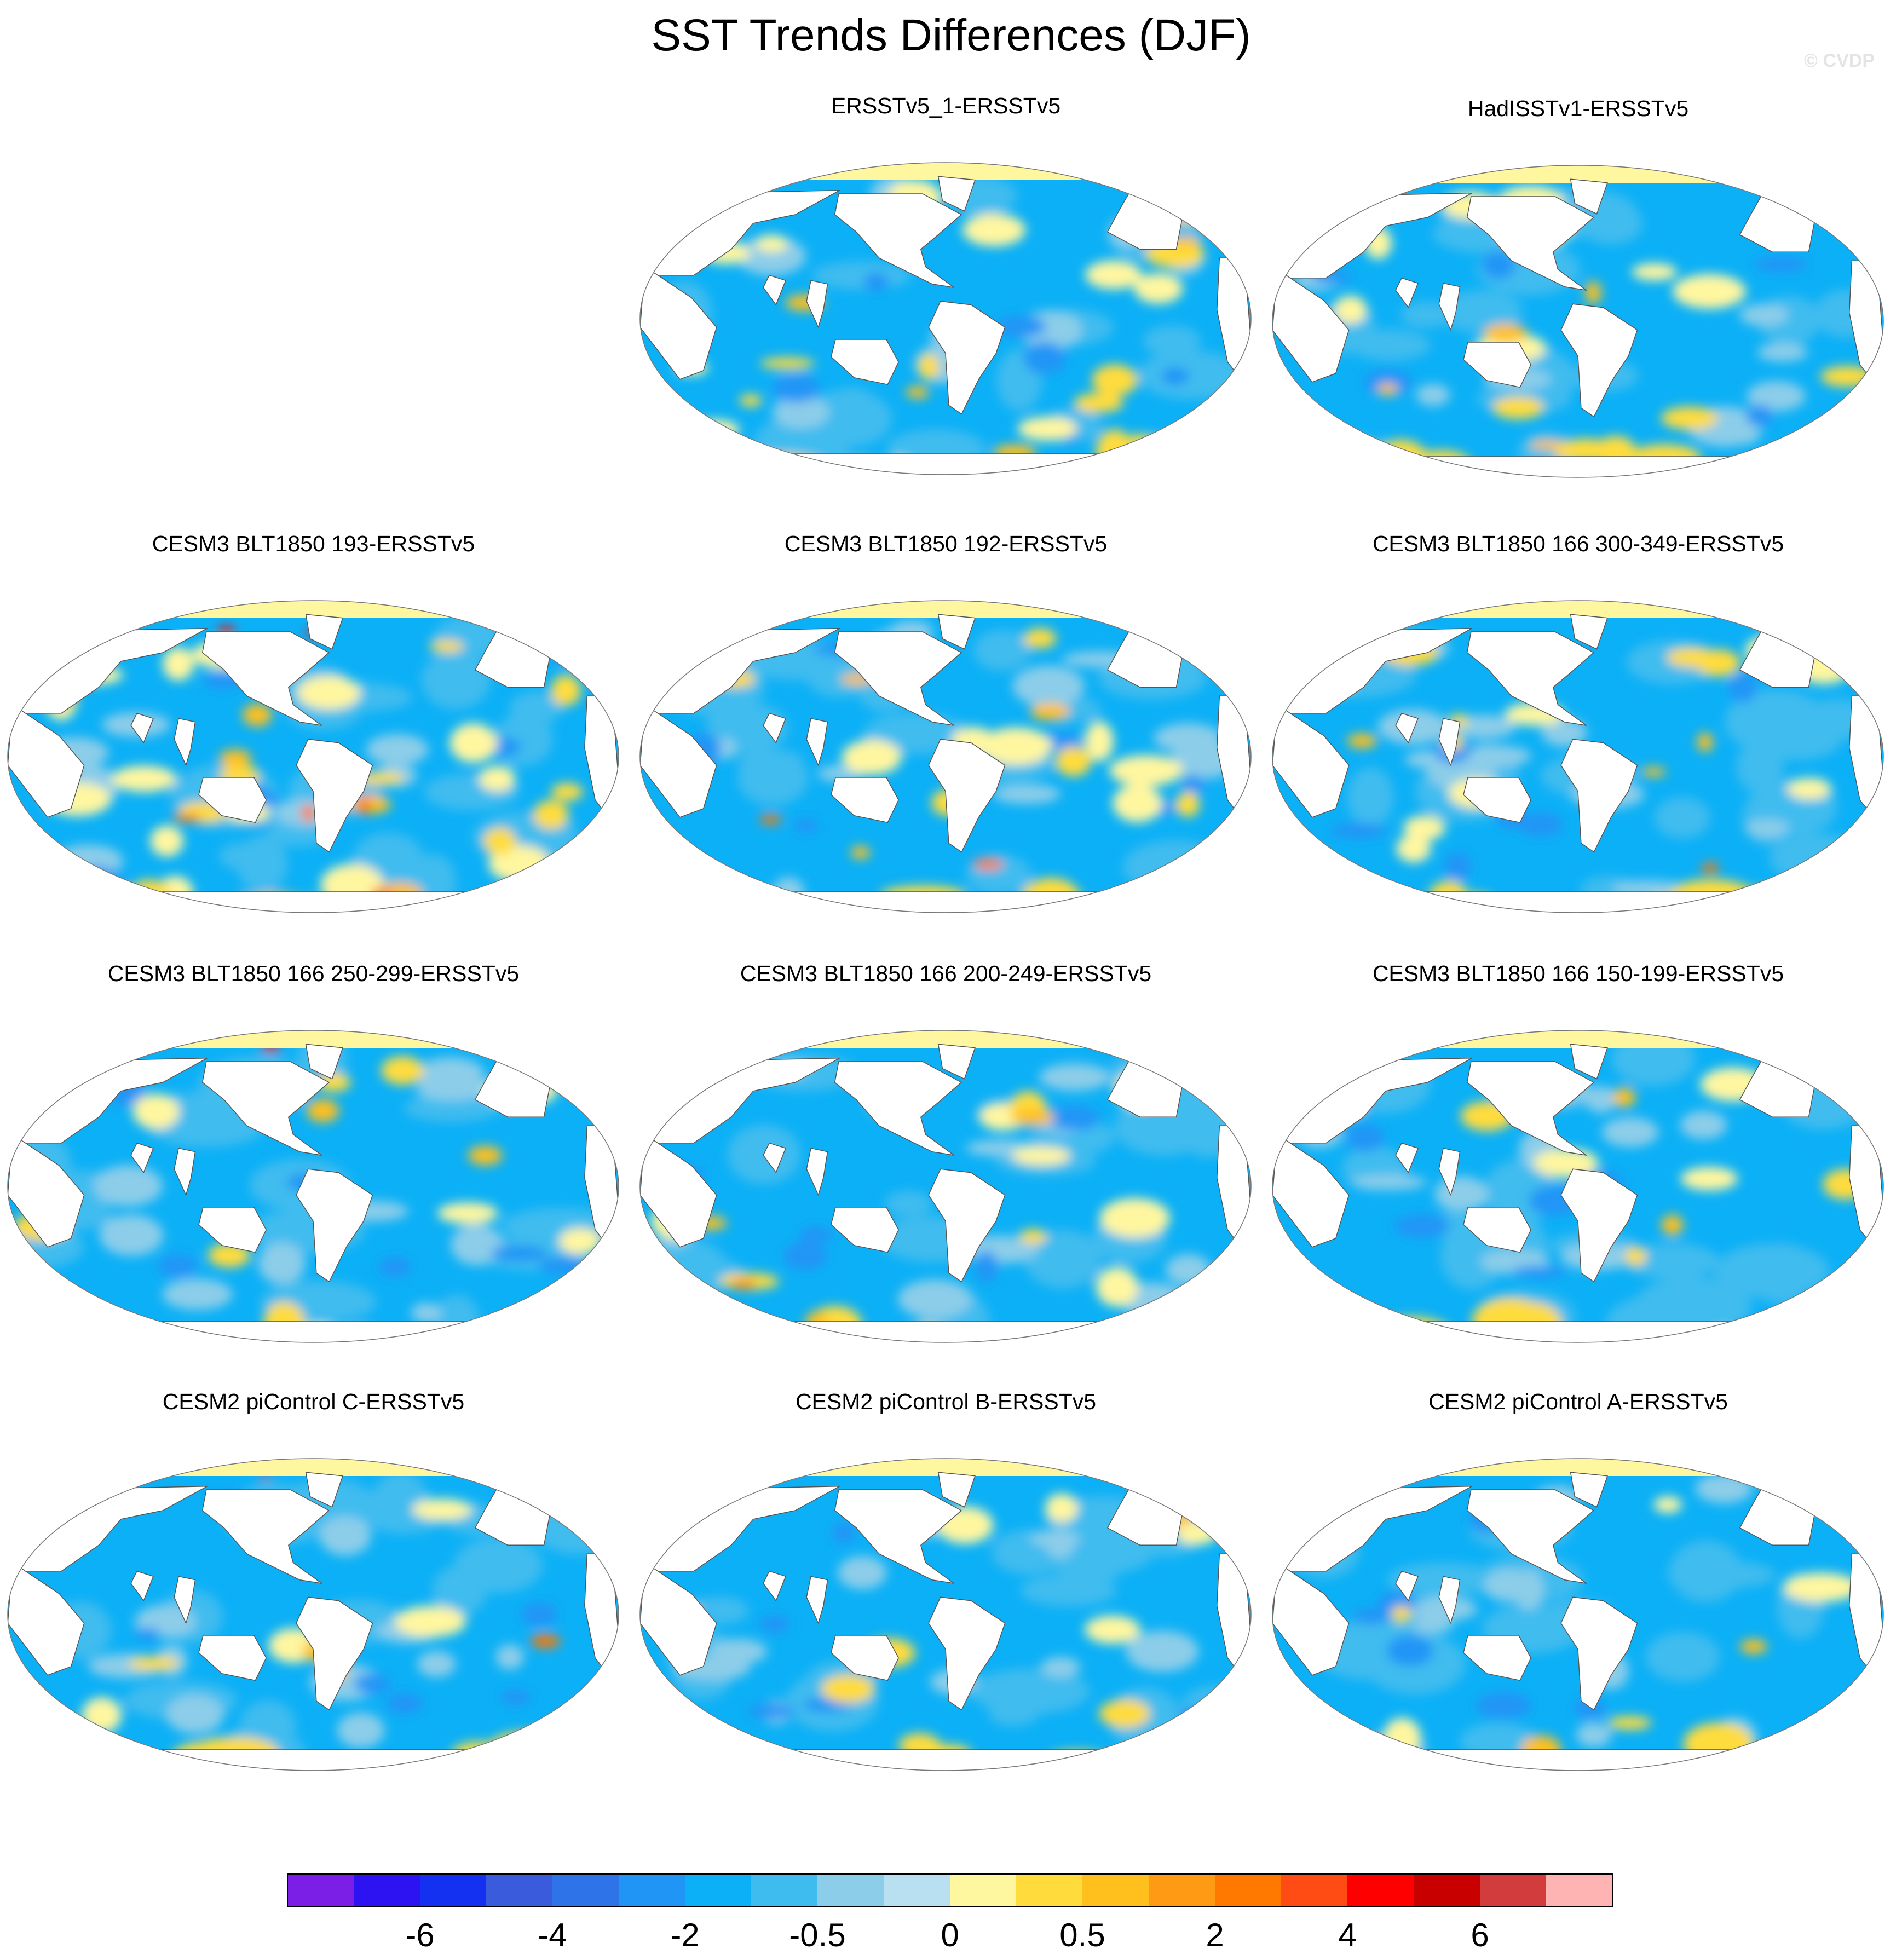 The width and height of the screenshot is (1902, 1960). Describe the element at coordinates (946, 1401) in the screenshot. I see `panel-title: CESM2 piControl B-ERSSTv5` at that location.